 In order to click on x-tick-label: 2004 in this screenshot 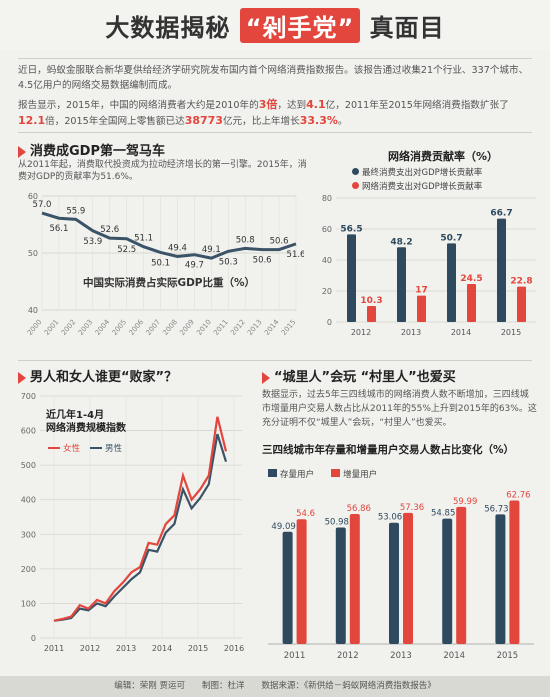, I will do `click(103, 327)`.